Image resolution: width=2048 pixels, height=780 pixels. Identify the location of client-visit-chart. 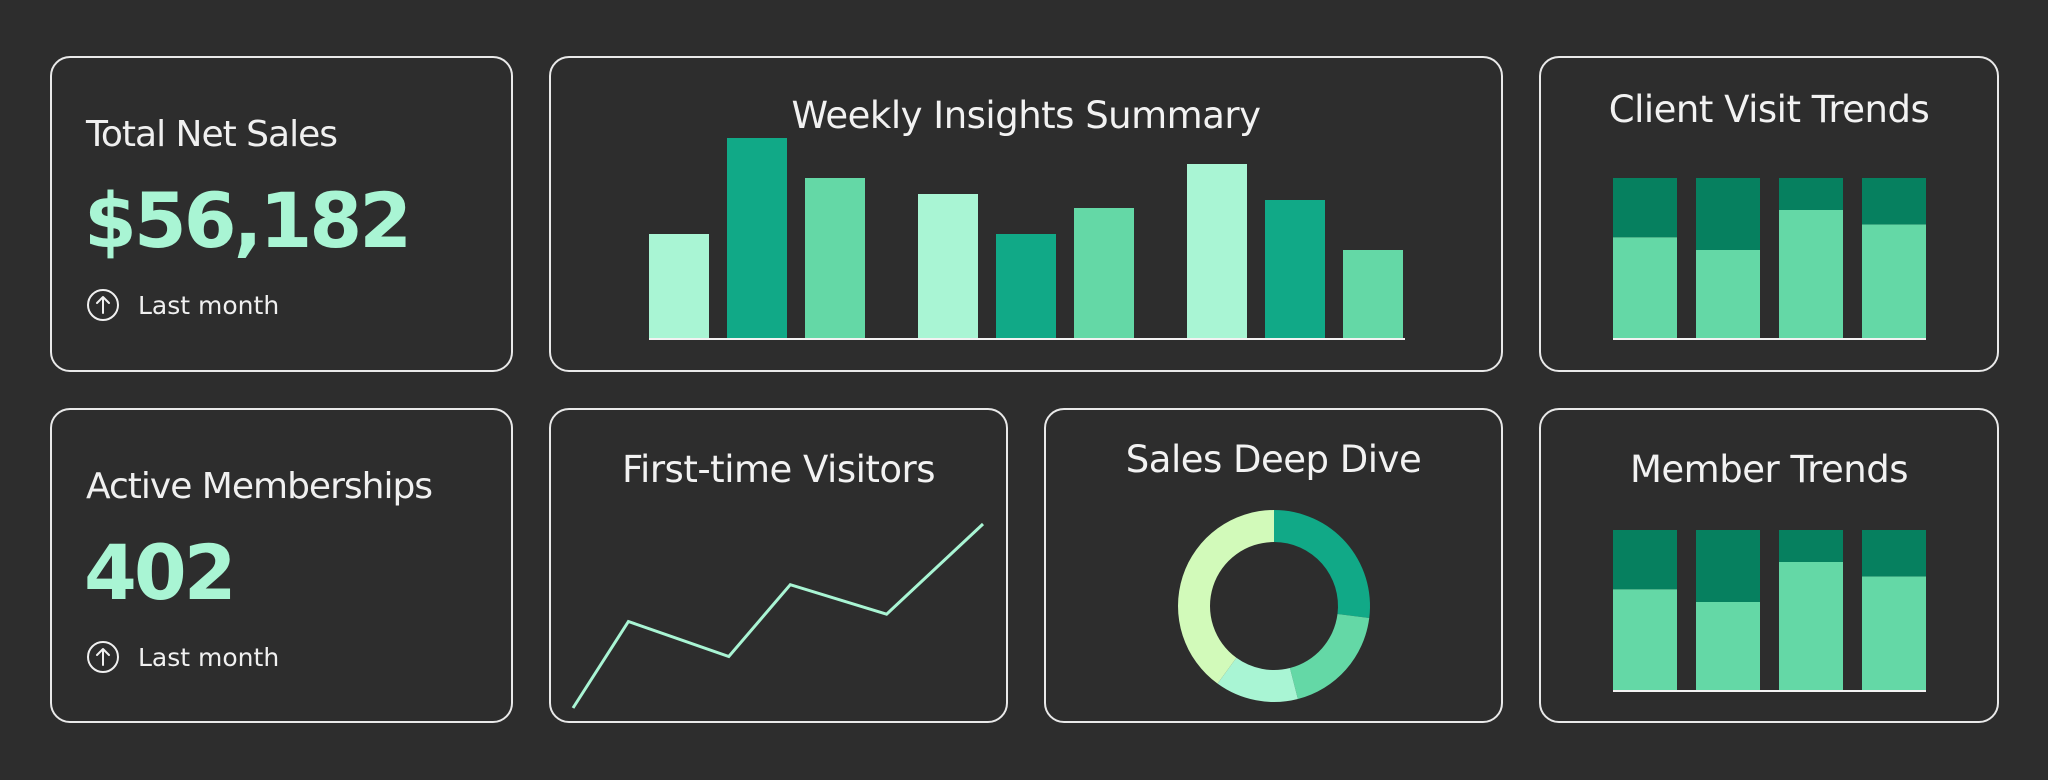
(1769, 259).